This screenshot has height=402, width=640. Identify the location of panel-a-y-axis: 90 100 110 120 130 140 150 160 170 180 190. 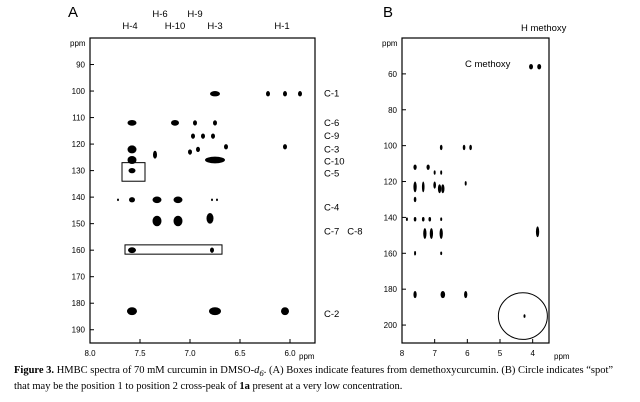
(83, 198).